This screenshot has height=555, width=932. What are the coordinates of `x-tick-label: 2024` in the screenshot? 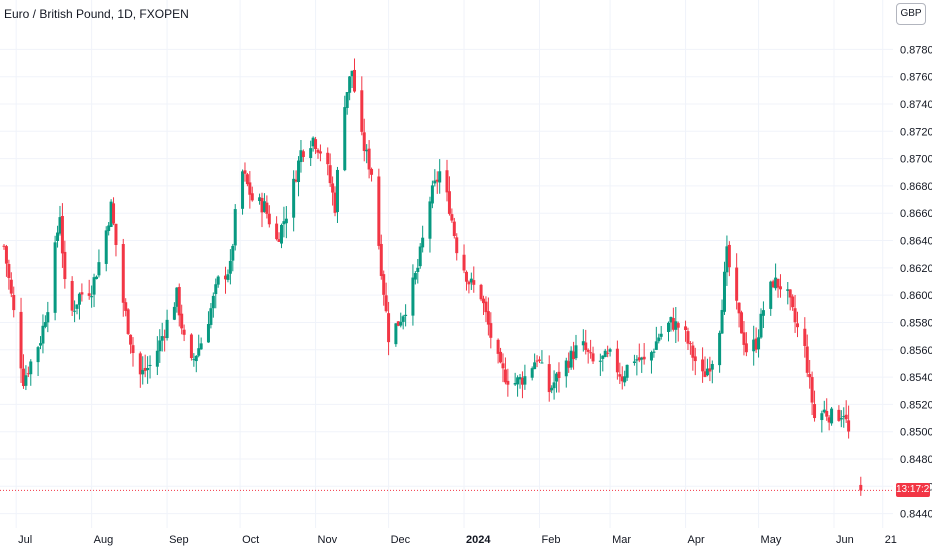 It's located at (478, 540).